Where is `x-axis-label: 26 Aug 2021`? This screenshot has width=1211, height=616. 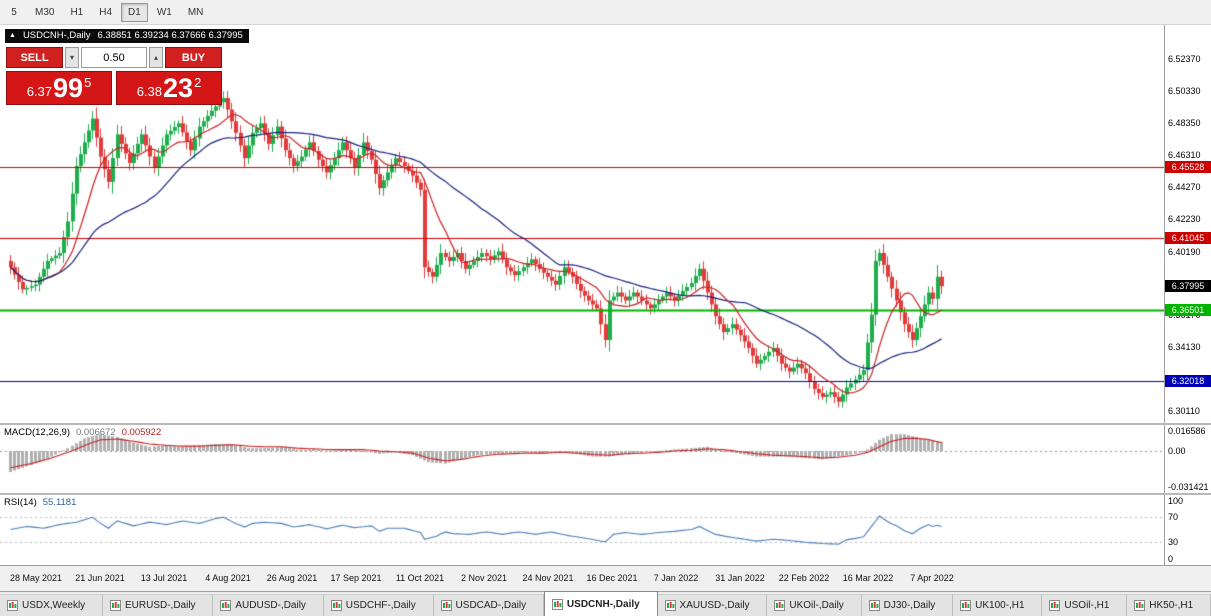
x-axis-label: 26 Aug 2021 is located at coordinates (292, 578).